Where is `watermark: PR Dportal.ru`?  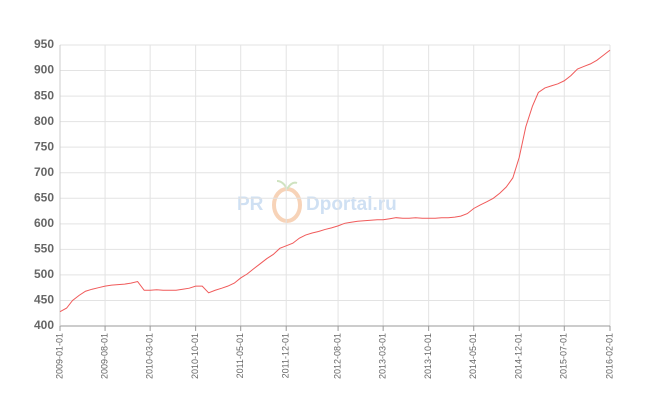 watermark: PR Dportal.ru is located at coordinates (317, 201).